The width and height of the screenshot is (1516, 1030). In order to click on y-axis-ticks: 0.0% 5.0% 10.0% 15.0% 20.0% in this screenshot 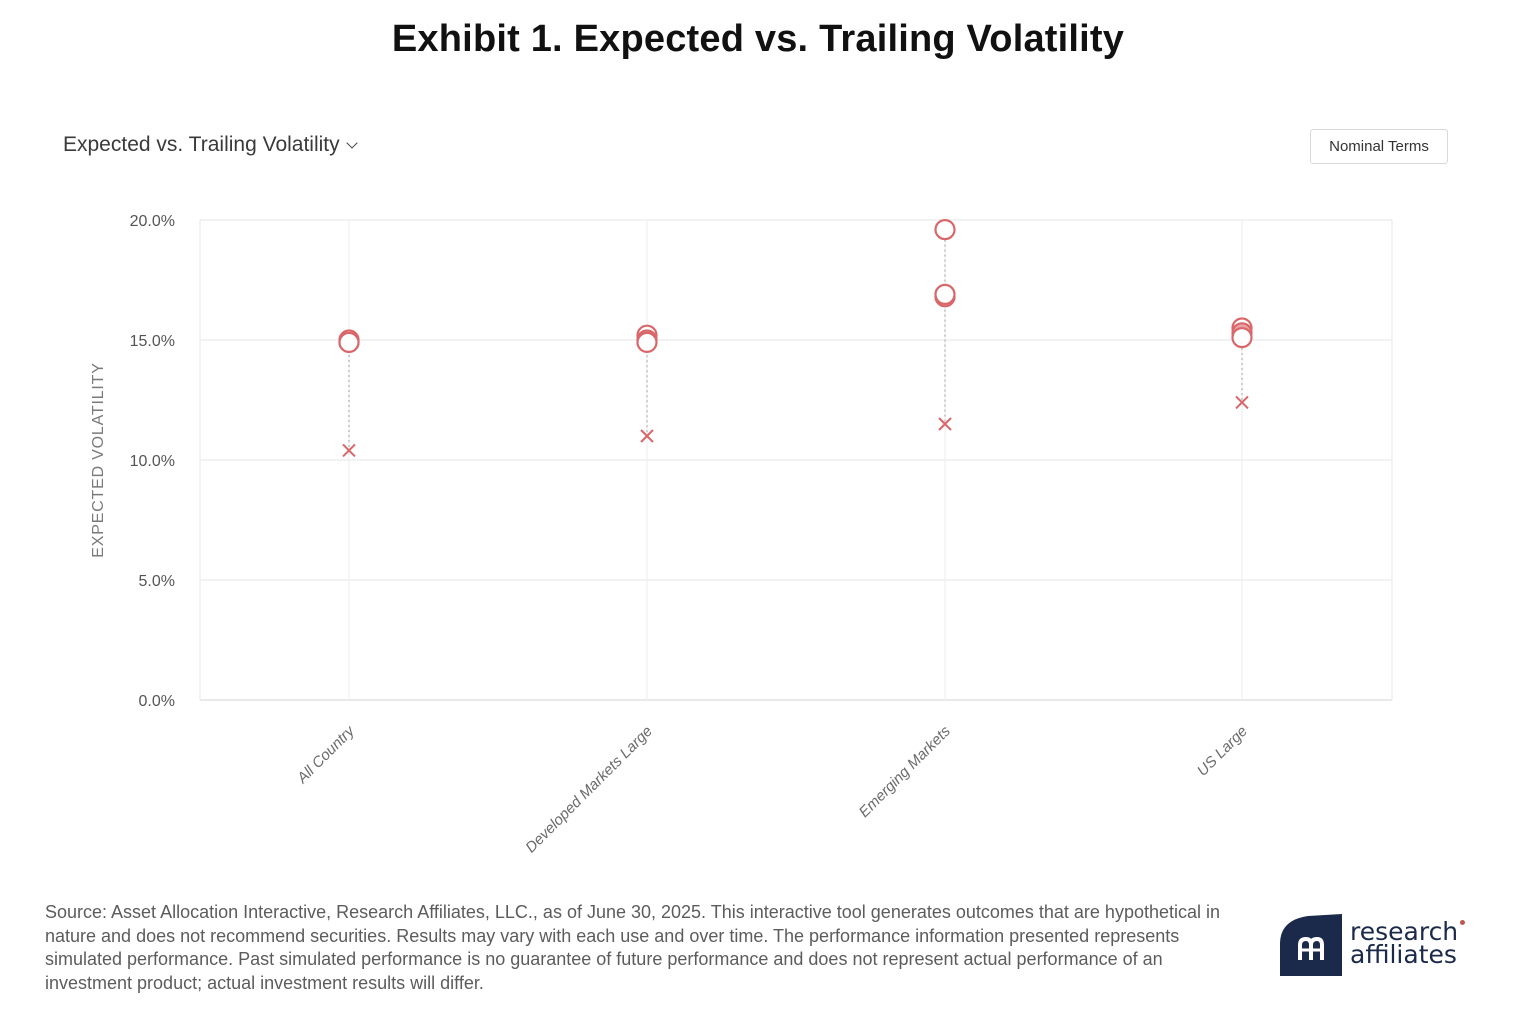, I will do `click(152, 461)`.